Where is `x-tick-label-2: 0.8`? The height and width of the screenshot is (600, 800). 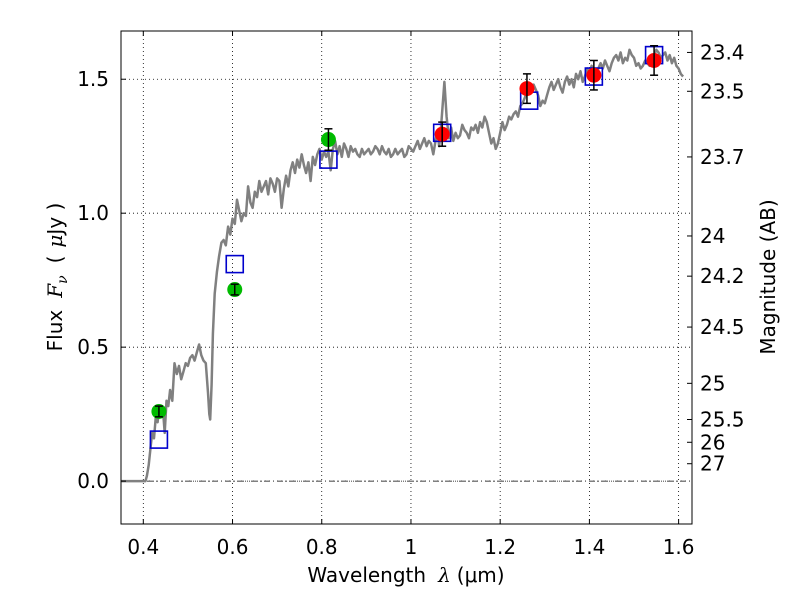
x-tick-label-2: 0.8 is located at coordinates (322, 547).